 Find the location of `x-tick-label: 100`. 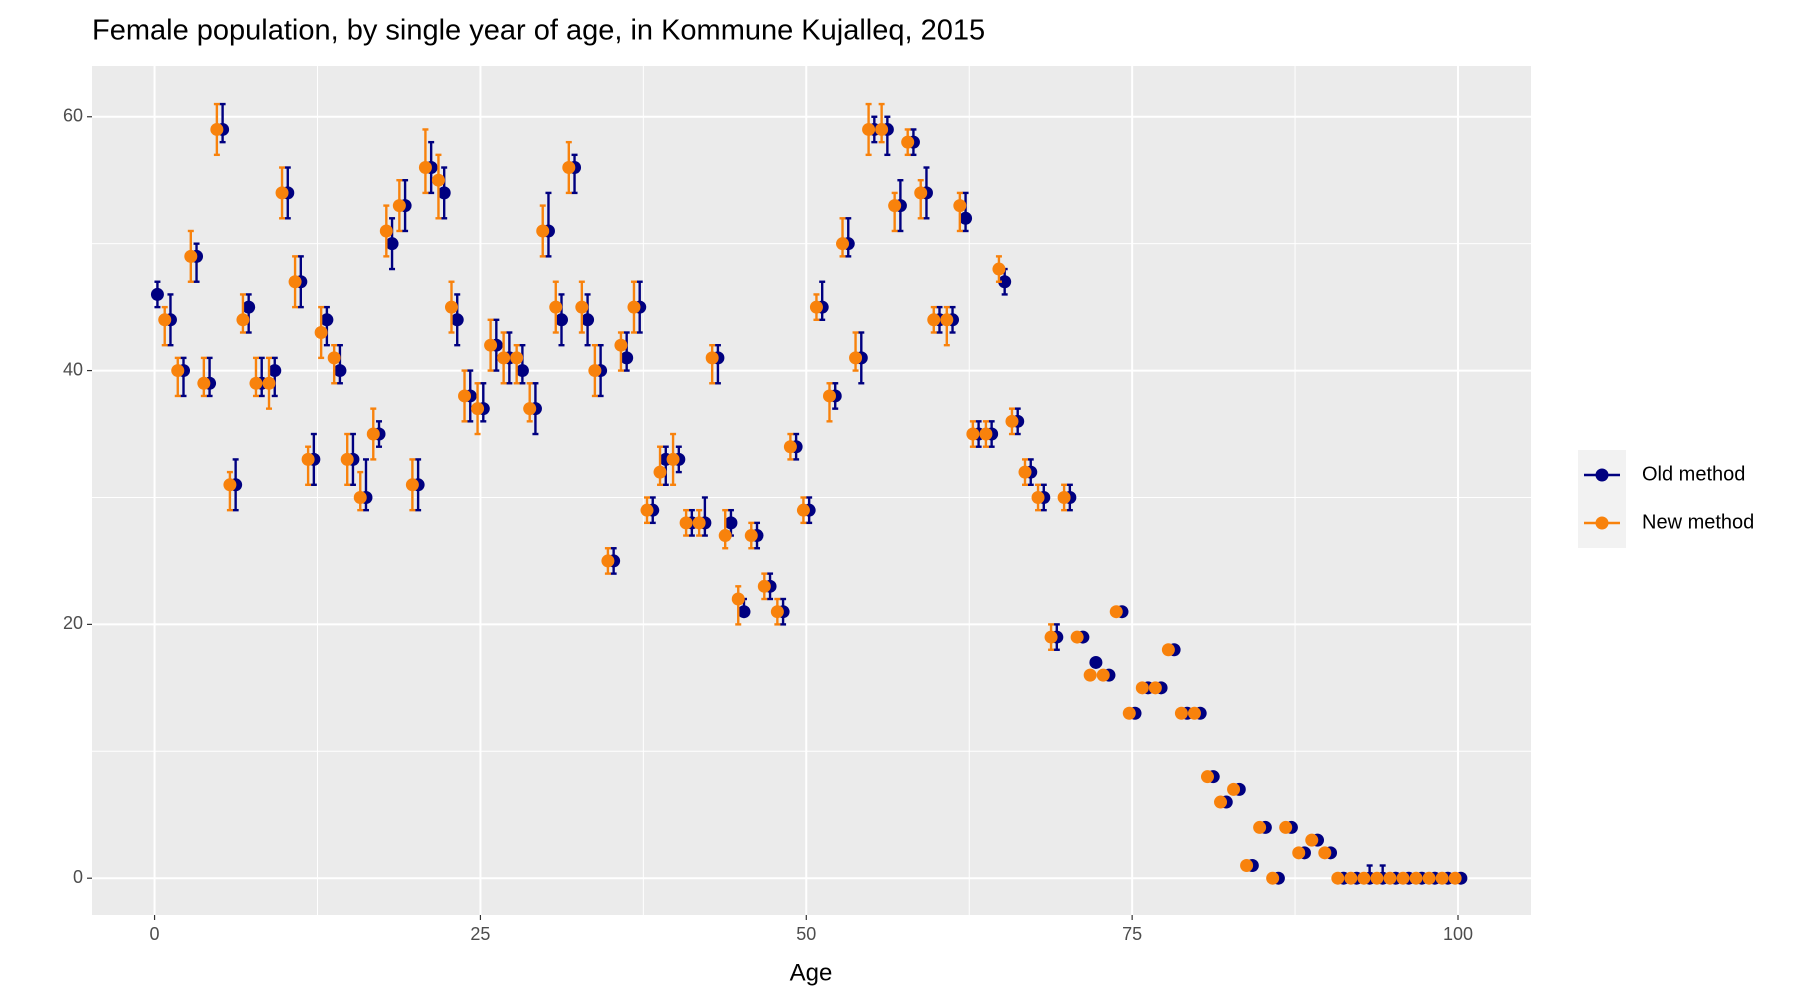

x-tick-label: 100 is located at coordinates (1458, 934).